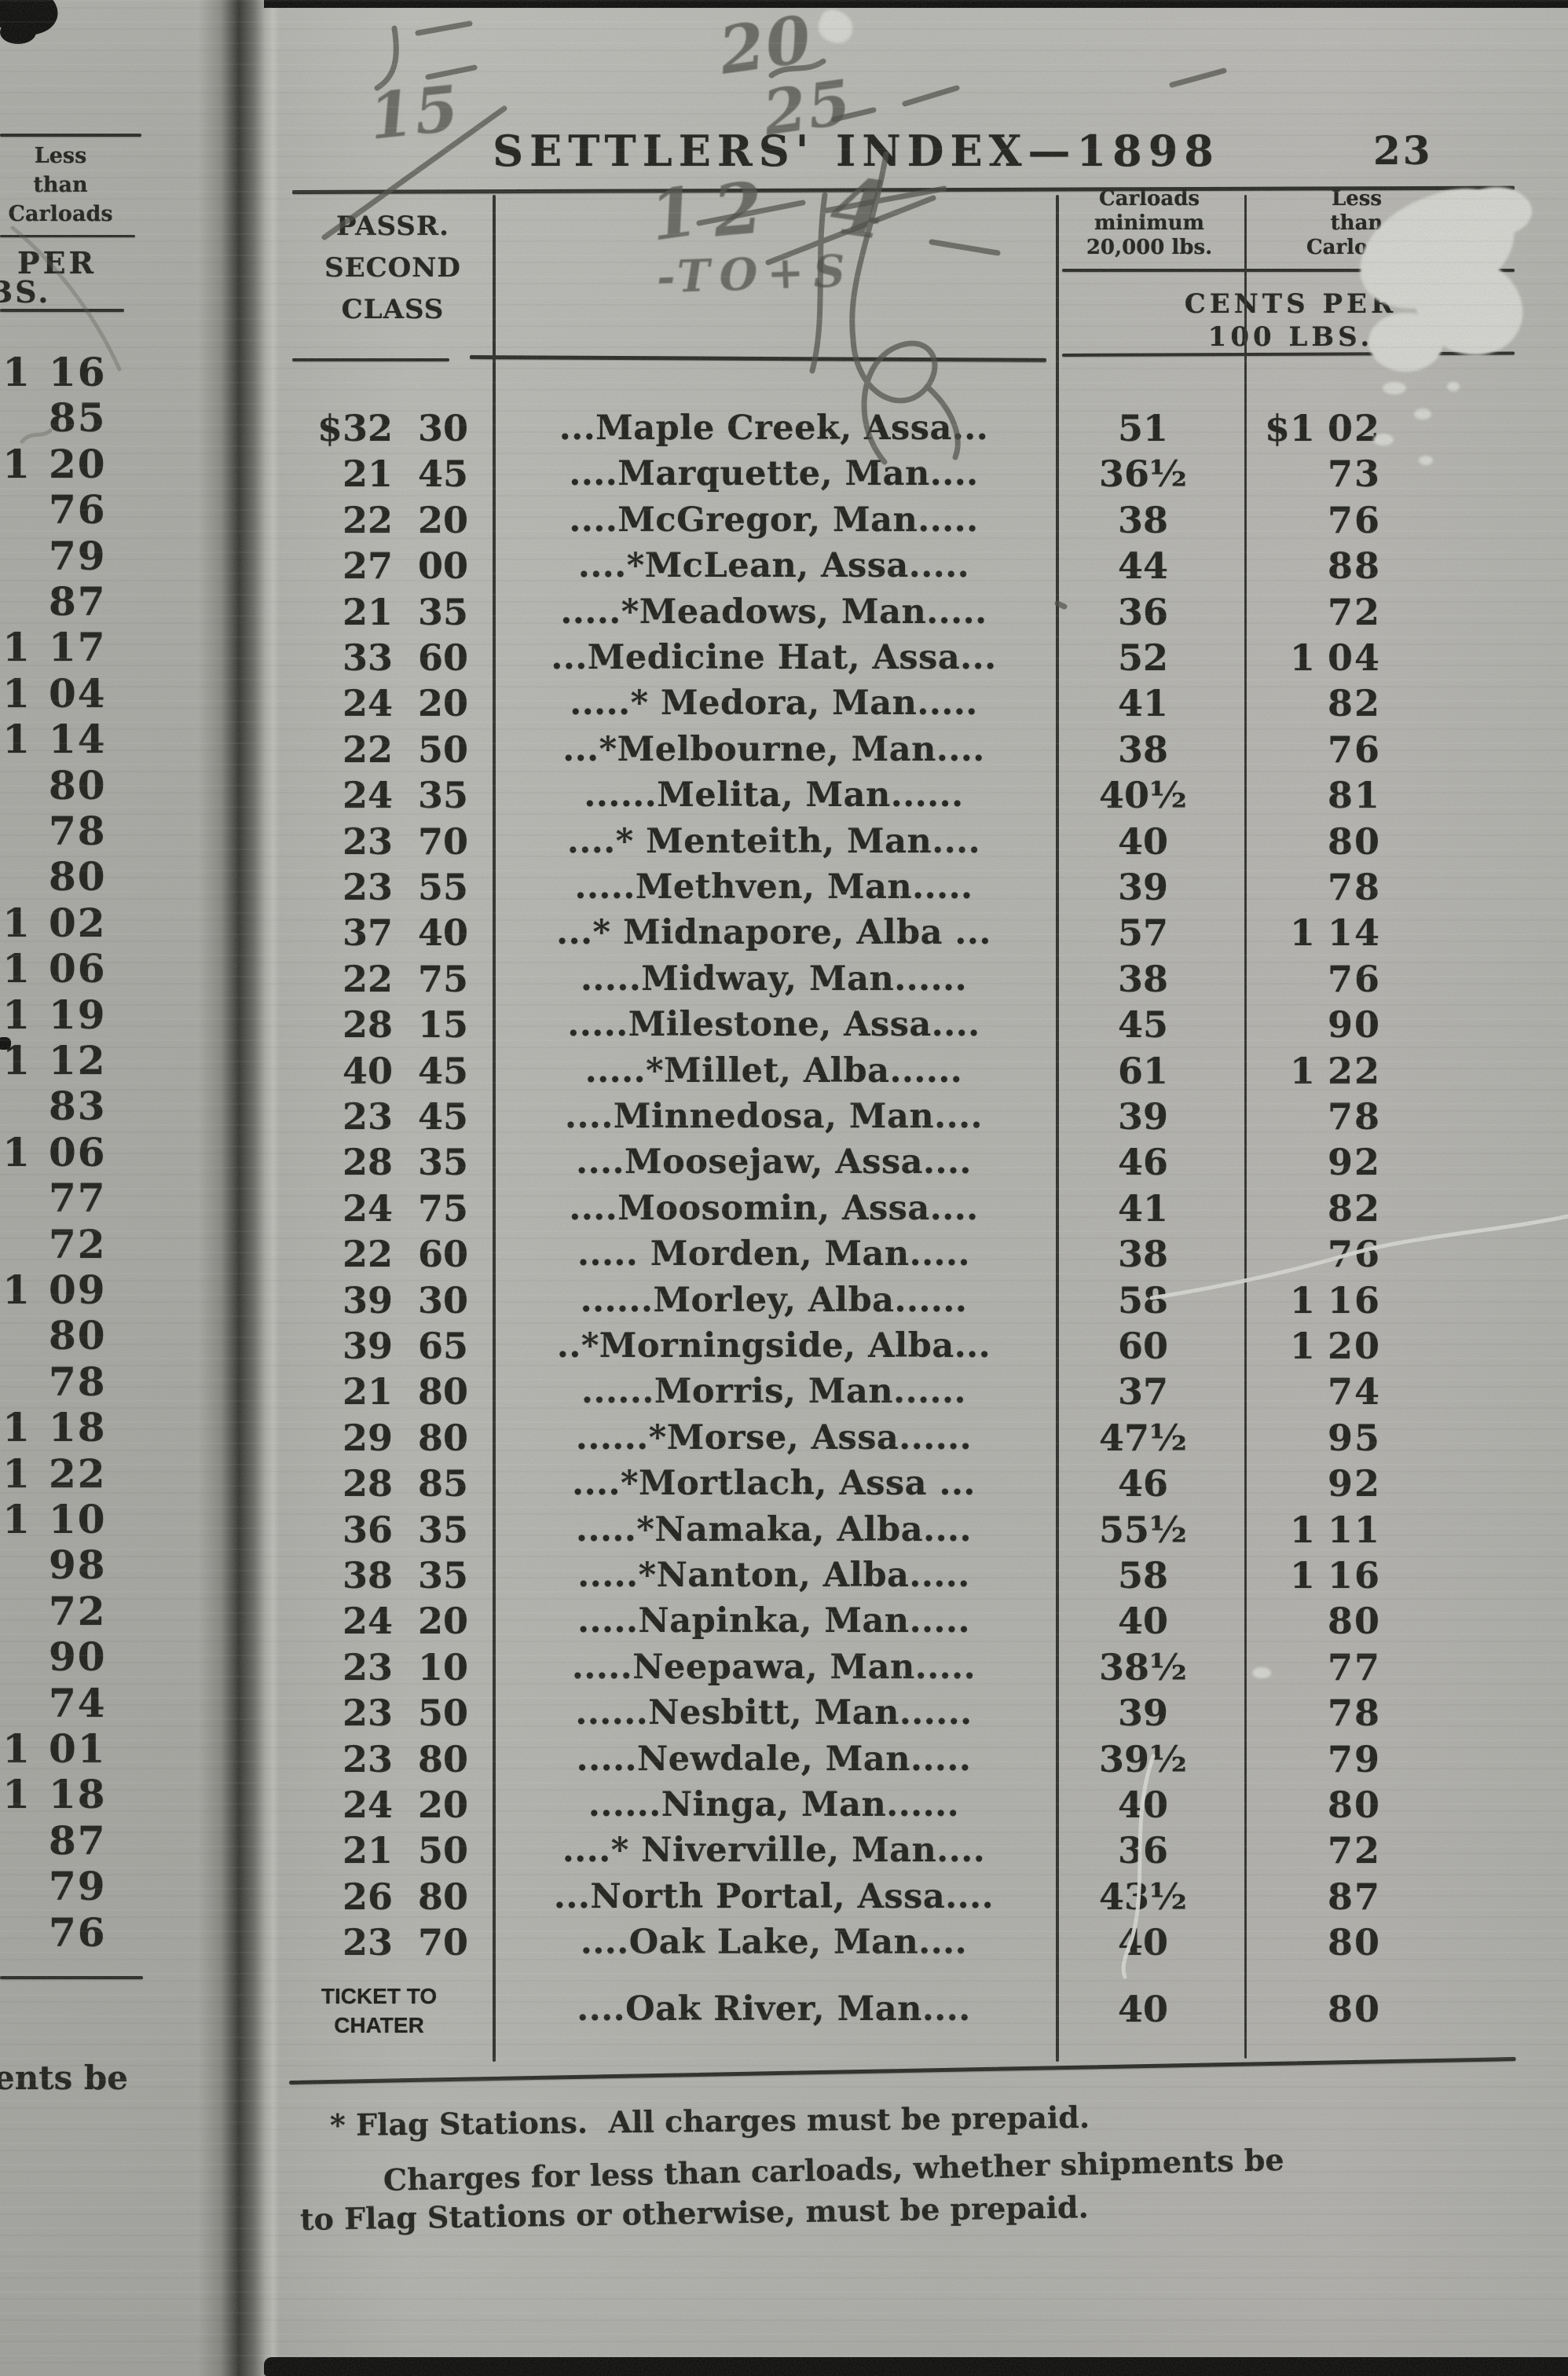 The width and height of the screenshot is (1568, 2376). I want to click on handwriting-mark: 1, so click(674, 214).